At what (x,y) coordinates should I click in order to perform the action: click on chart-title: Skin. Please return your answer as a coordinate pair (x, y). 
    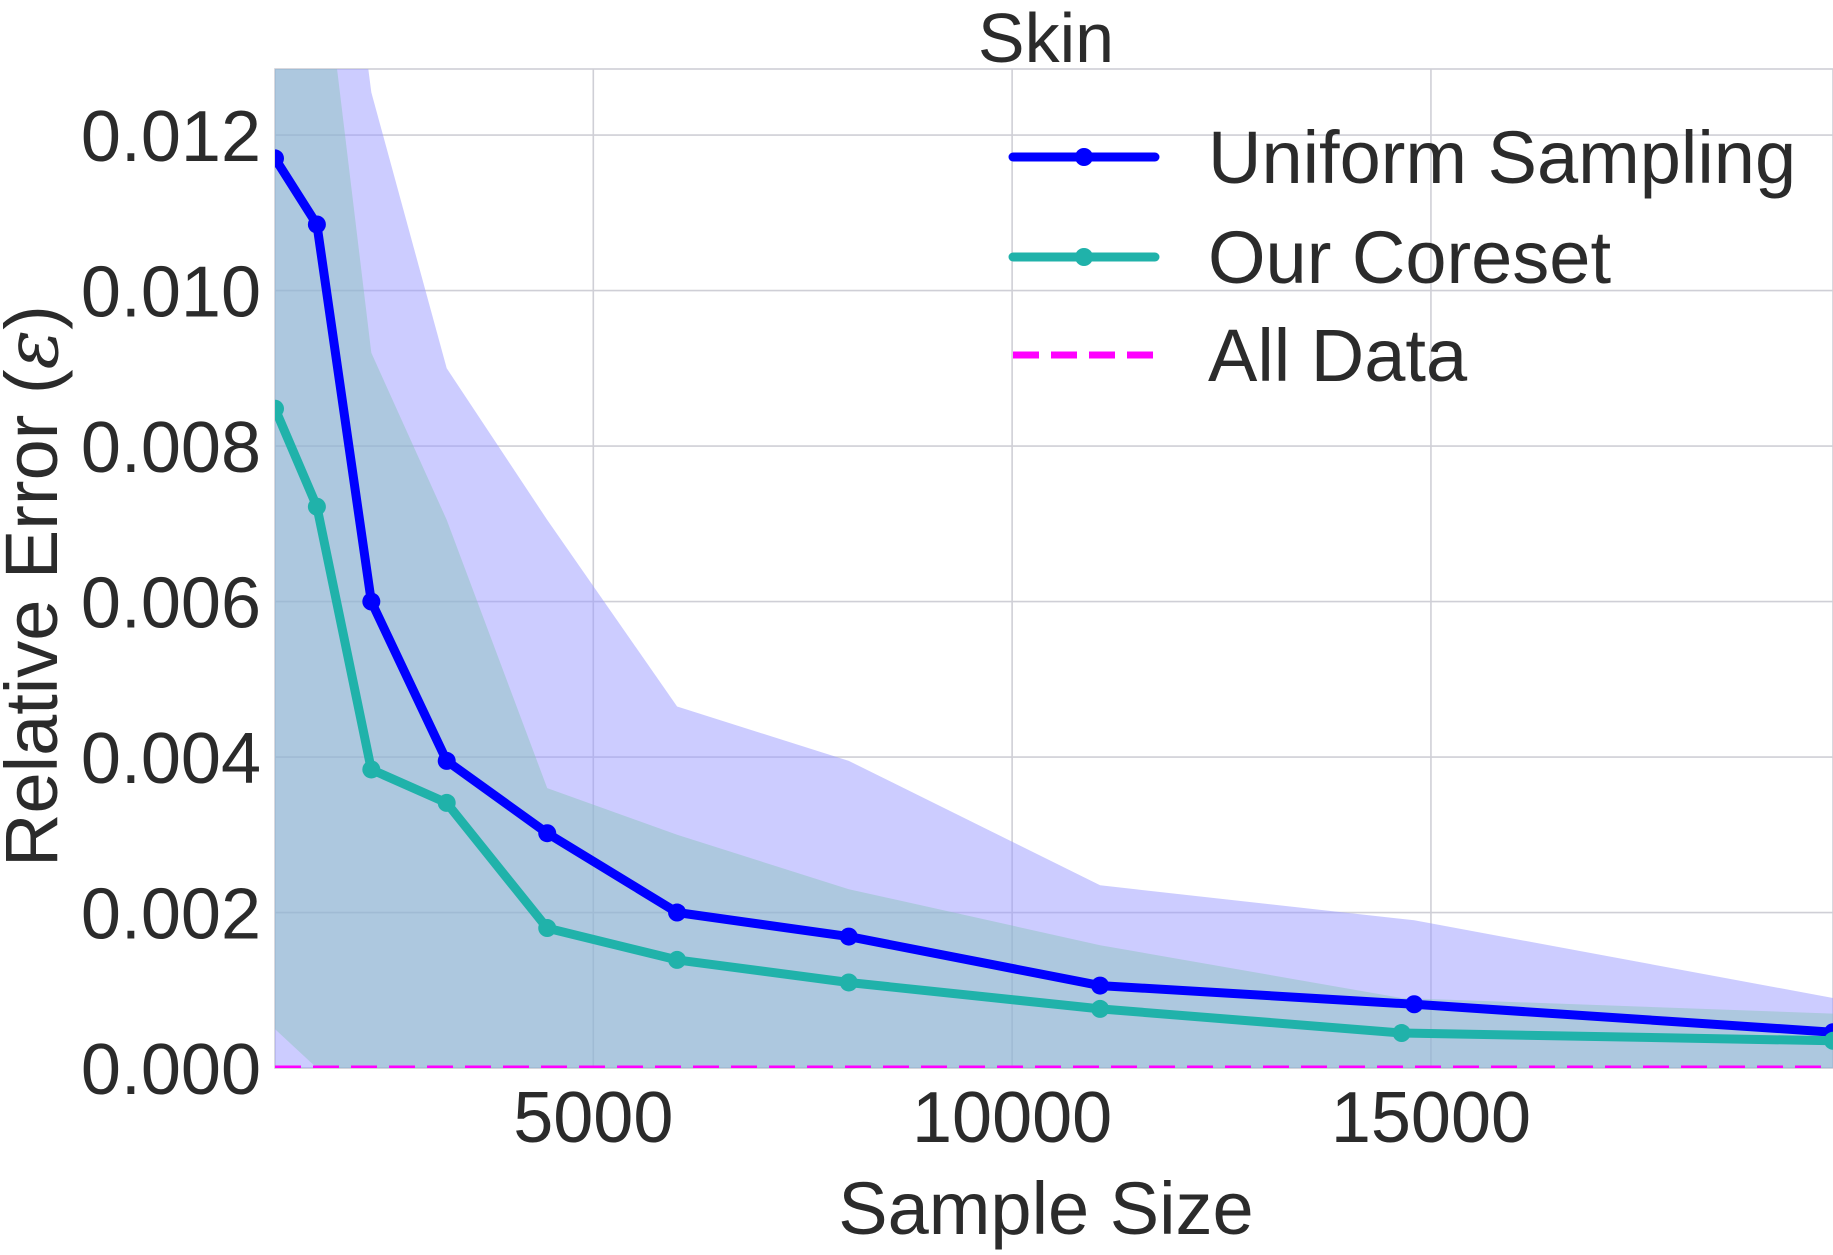
    Looking at the image, I should click on (1046, 38).